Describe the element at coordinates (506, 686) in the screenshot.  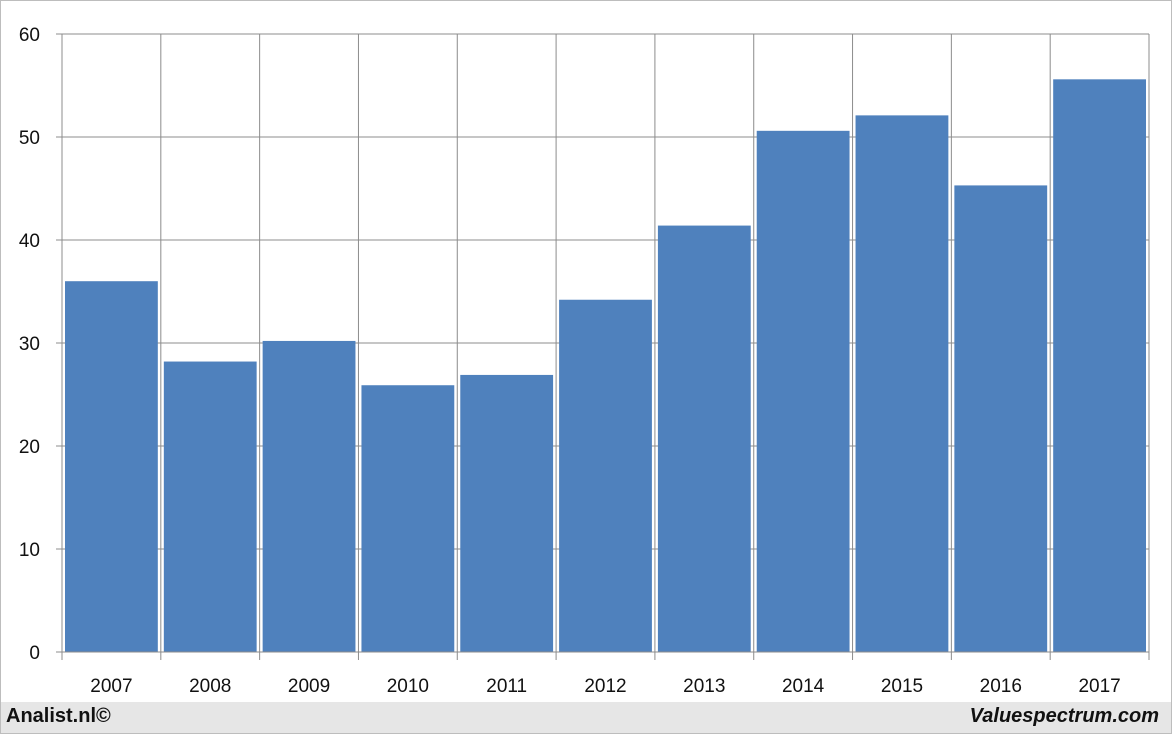
I see `x-tick-label: 2011` at that location.